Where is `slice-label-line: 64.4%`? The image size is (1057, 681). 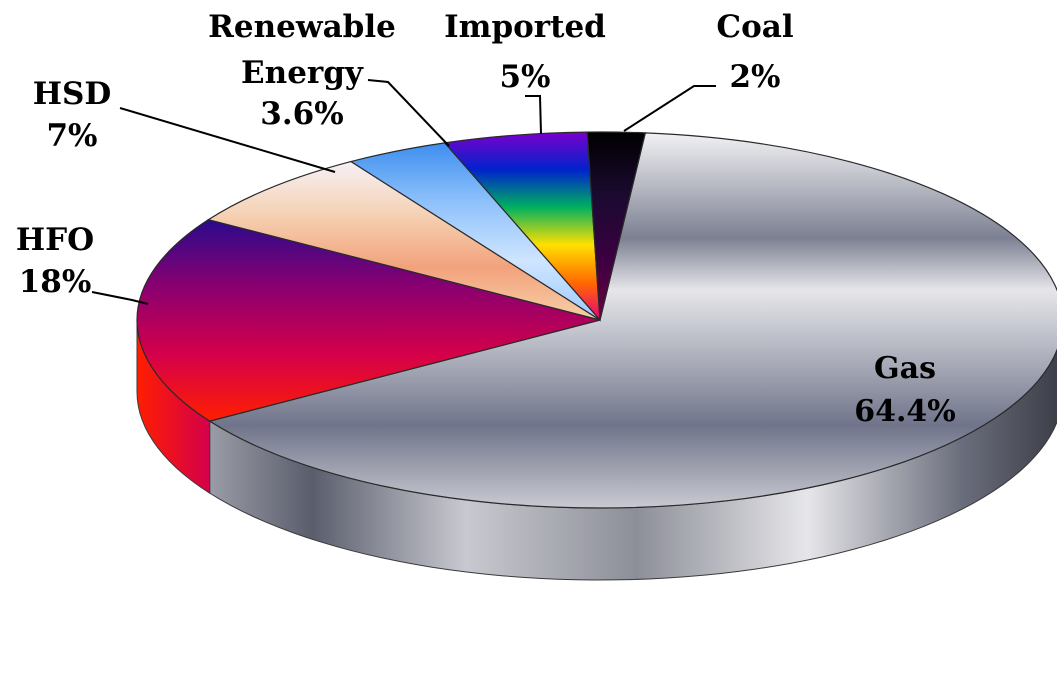 slice-label-line: 64.4% is located at coordinates (905, 411).